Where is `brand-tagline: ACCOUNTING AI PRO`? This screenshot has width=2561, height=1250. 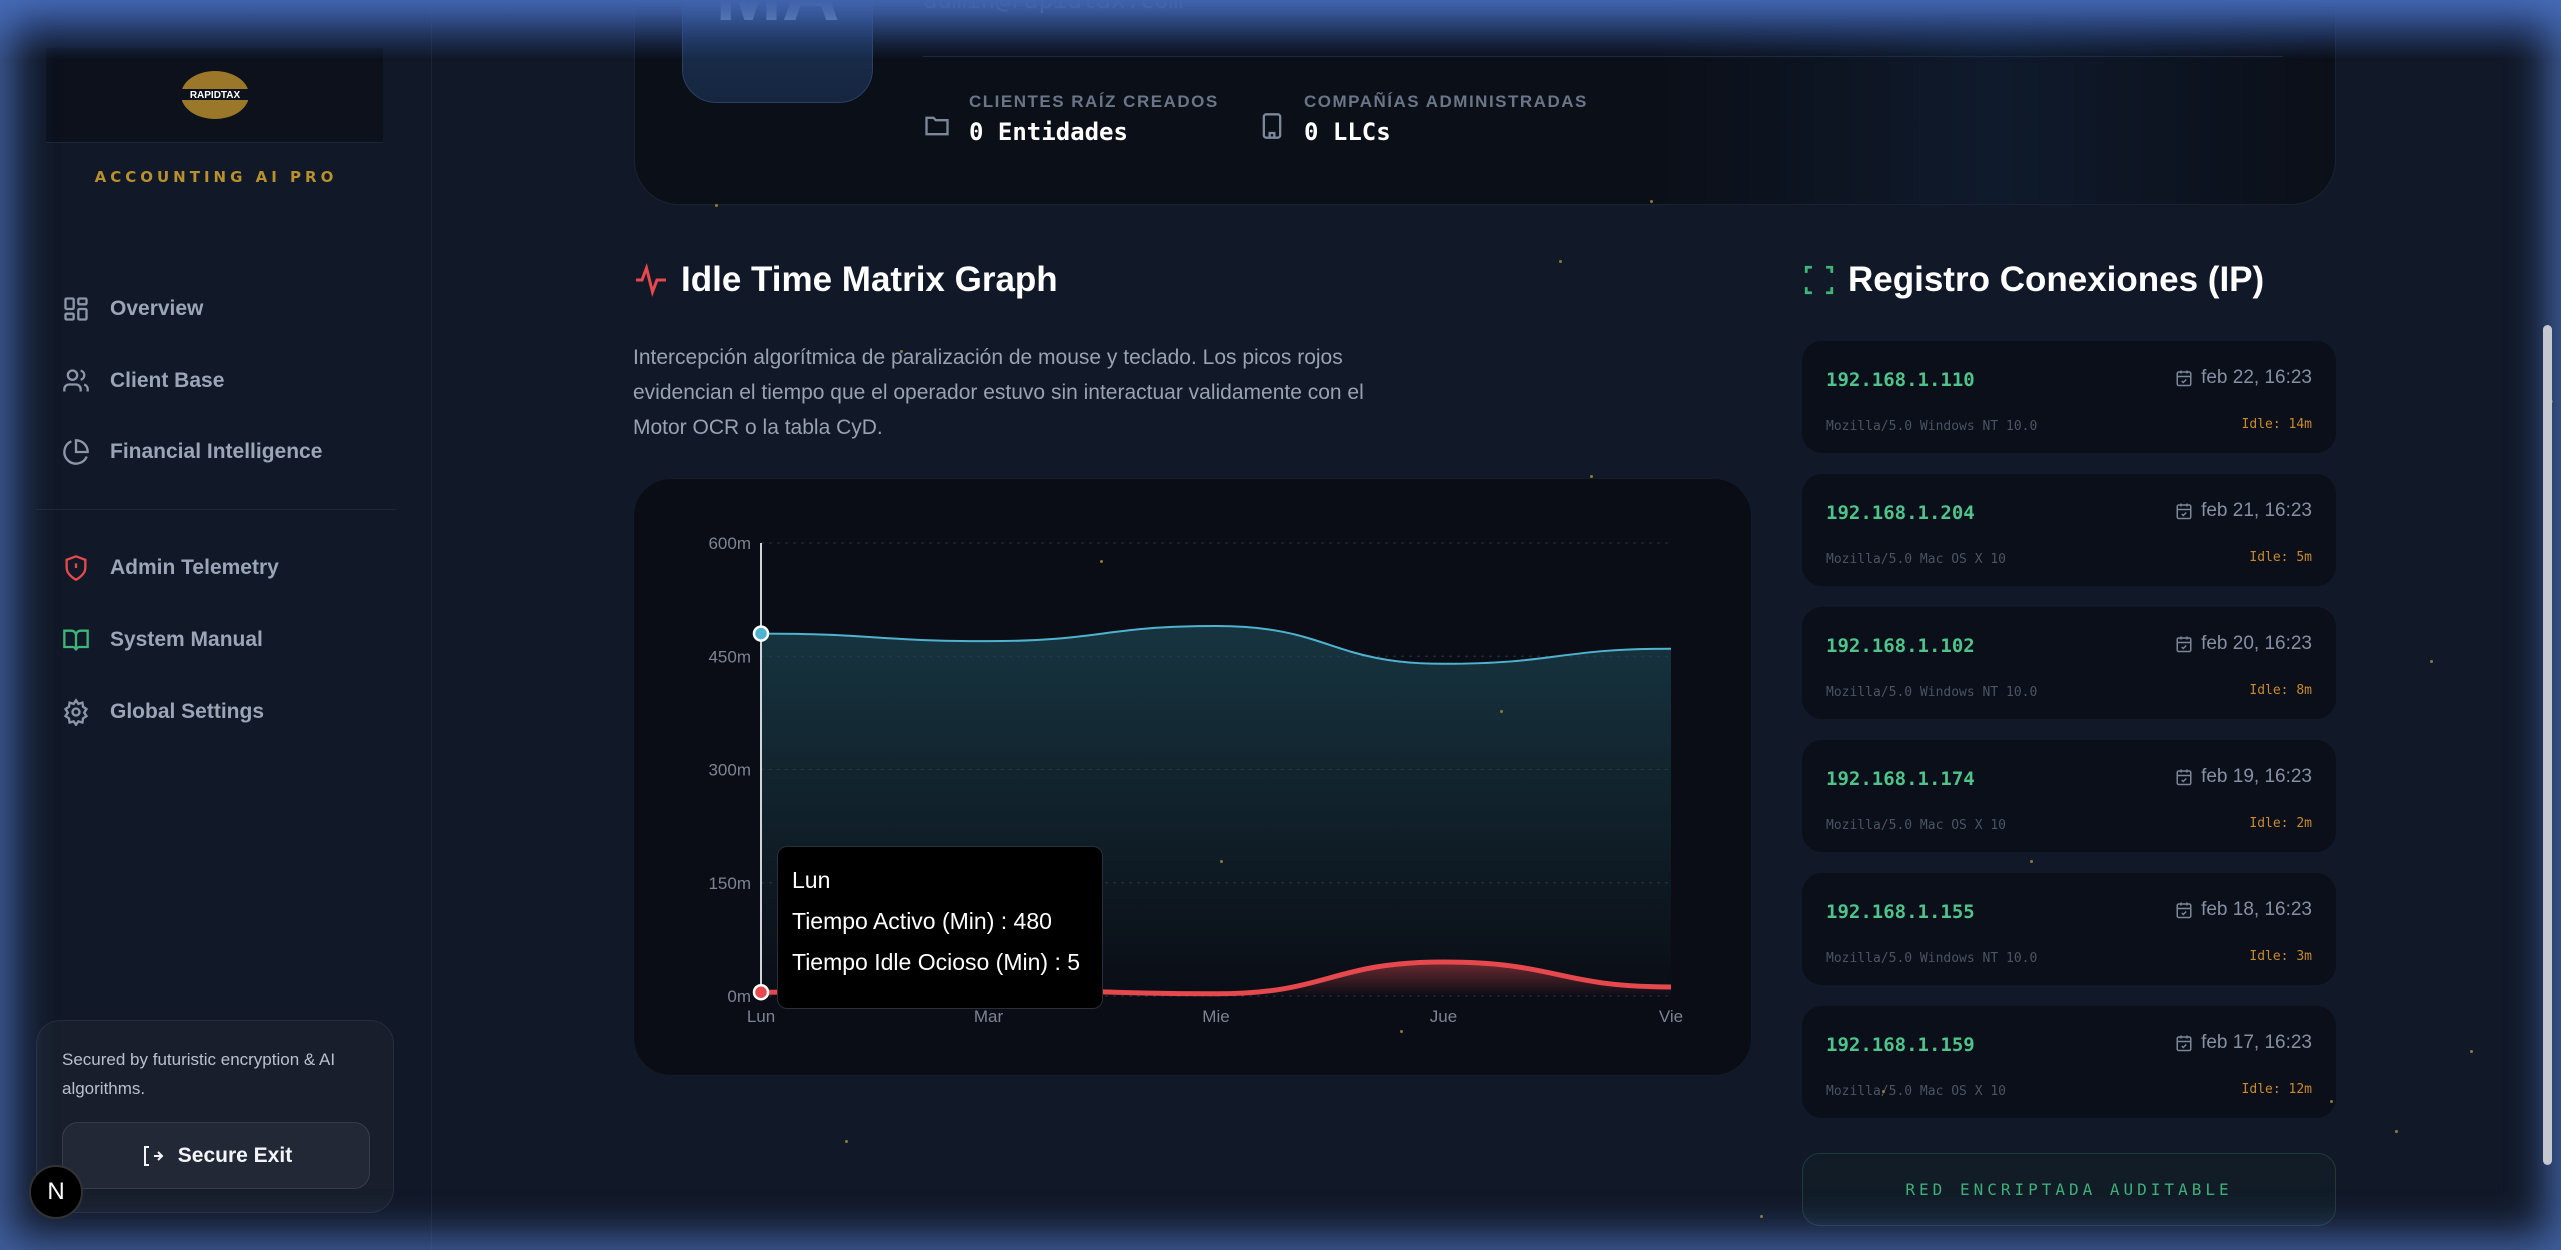
brand-tagline: ACCOUNTING AI PRO is located at coordinates (216, 177).